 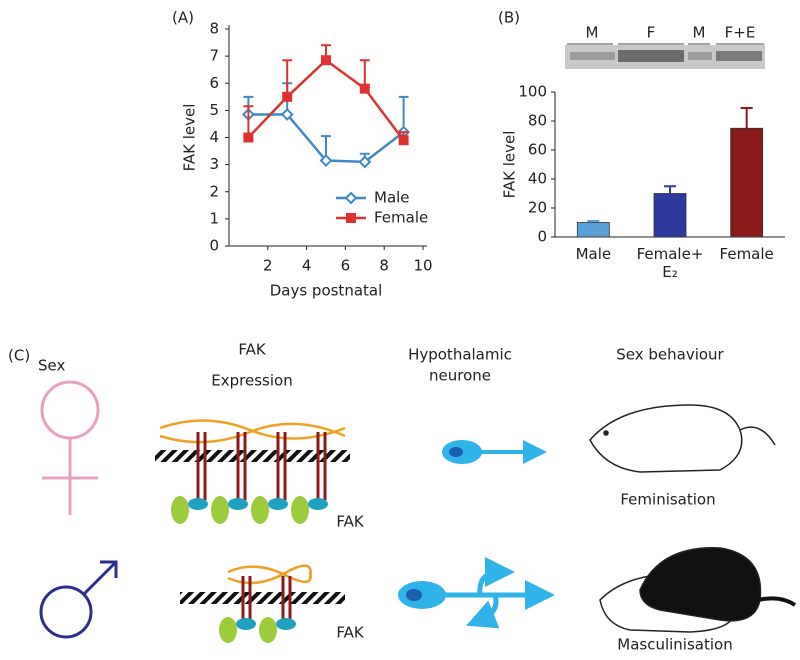 I want to click on y-tick-label: 20, so click(x=537, y=208).